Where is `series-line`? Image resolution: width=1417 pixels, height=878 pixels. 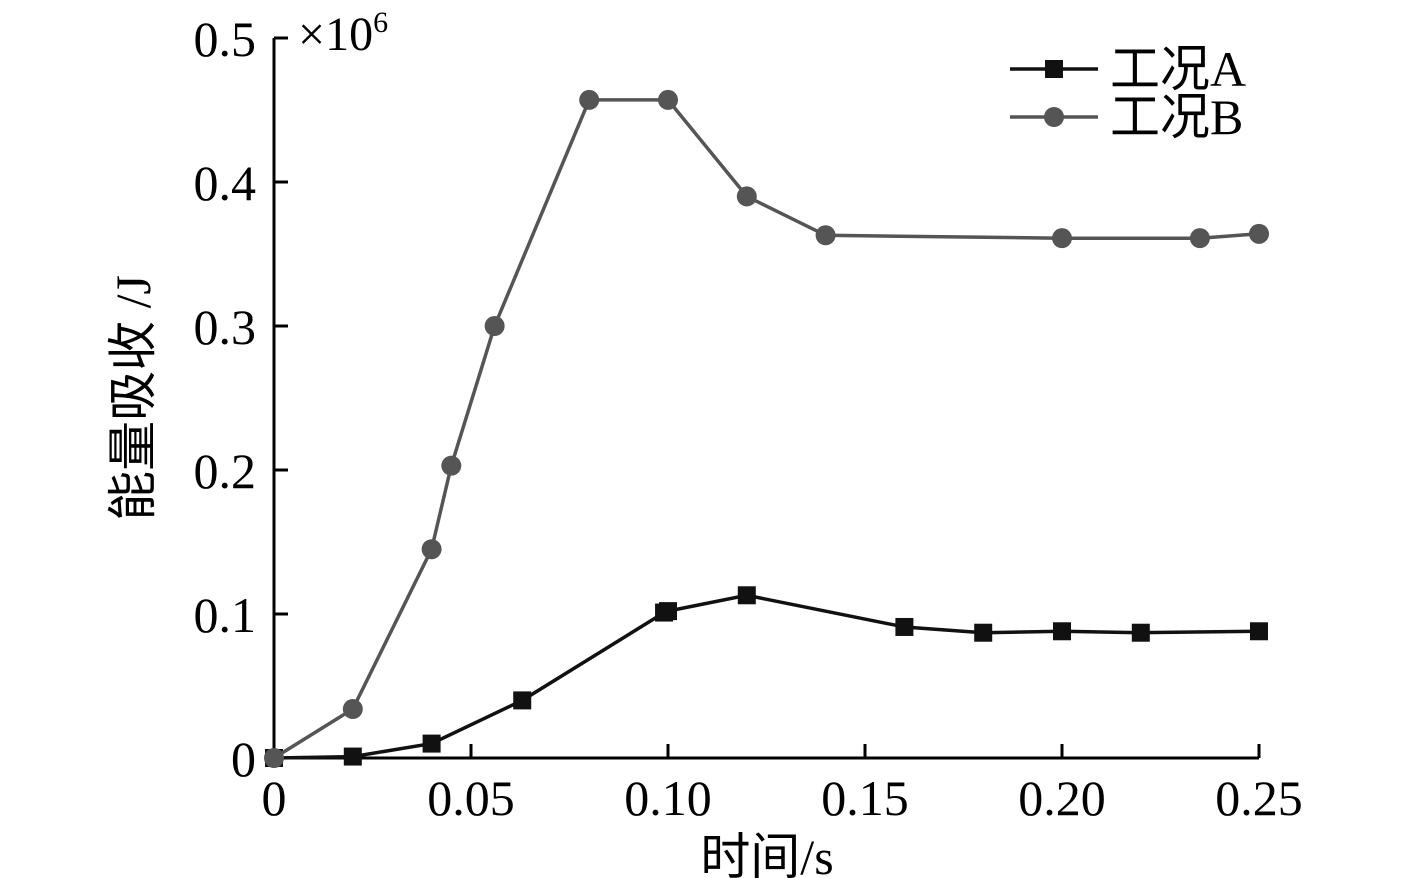
series-line is located at coordinates (766, 676).